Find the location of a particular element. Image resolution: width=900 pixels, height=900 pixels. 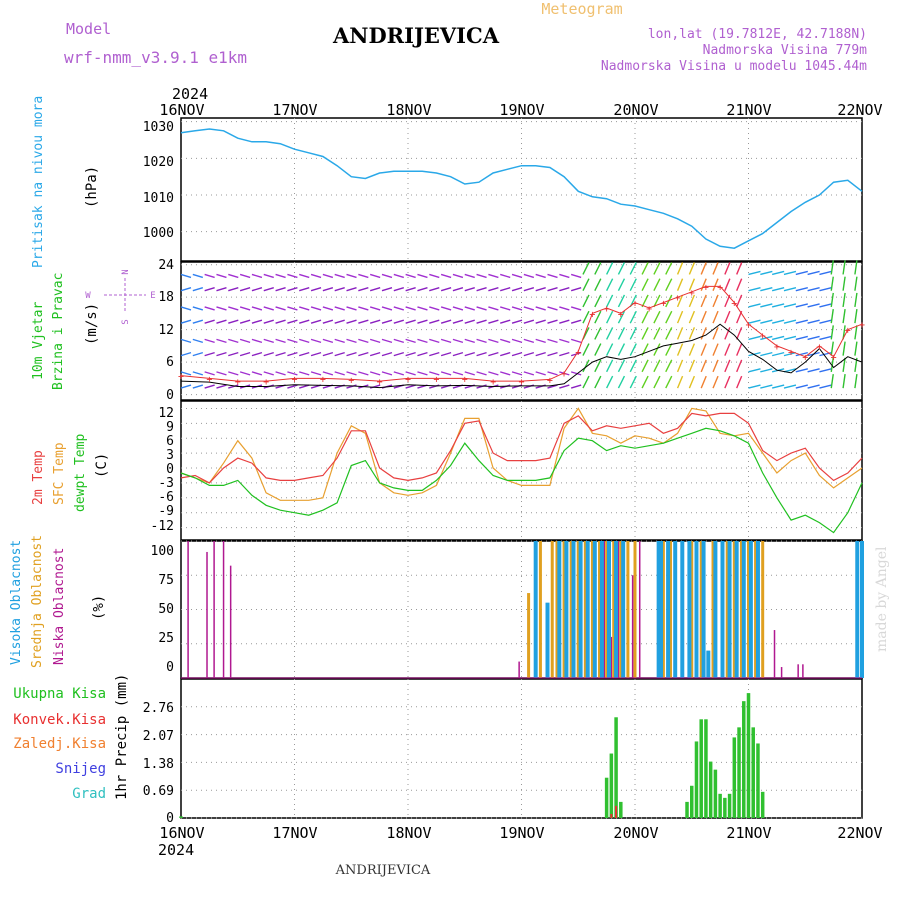

cloud-tick: 100 is located at coordinates (162, 551).